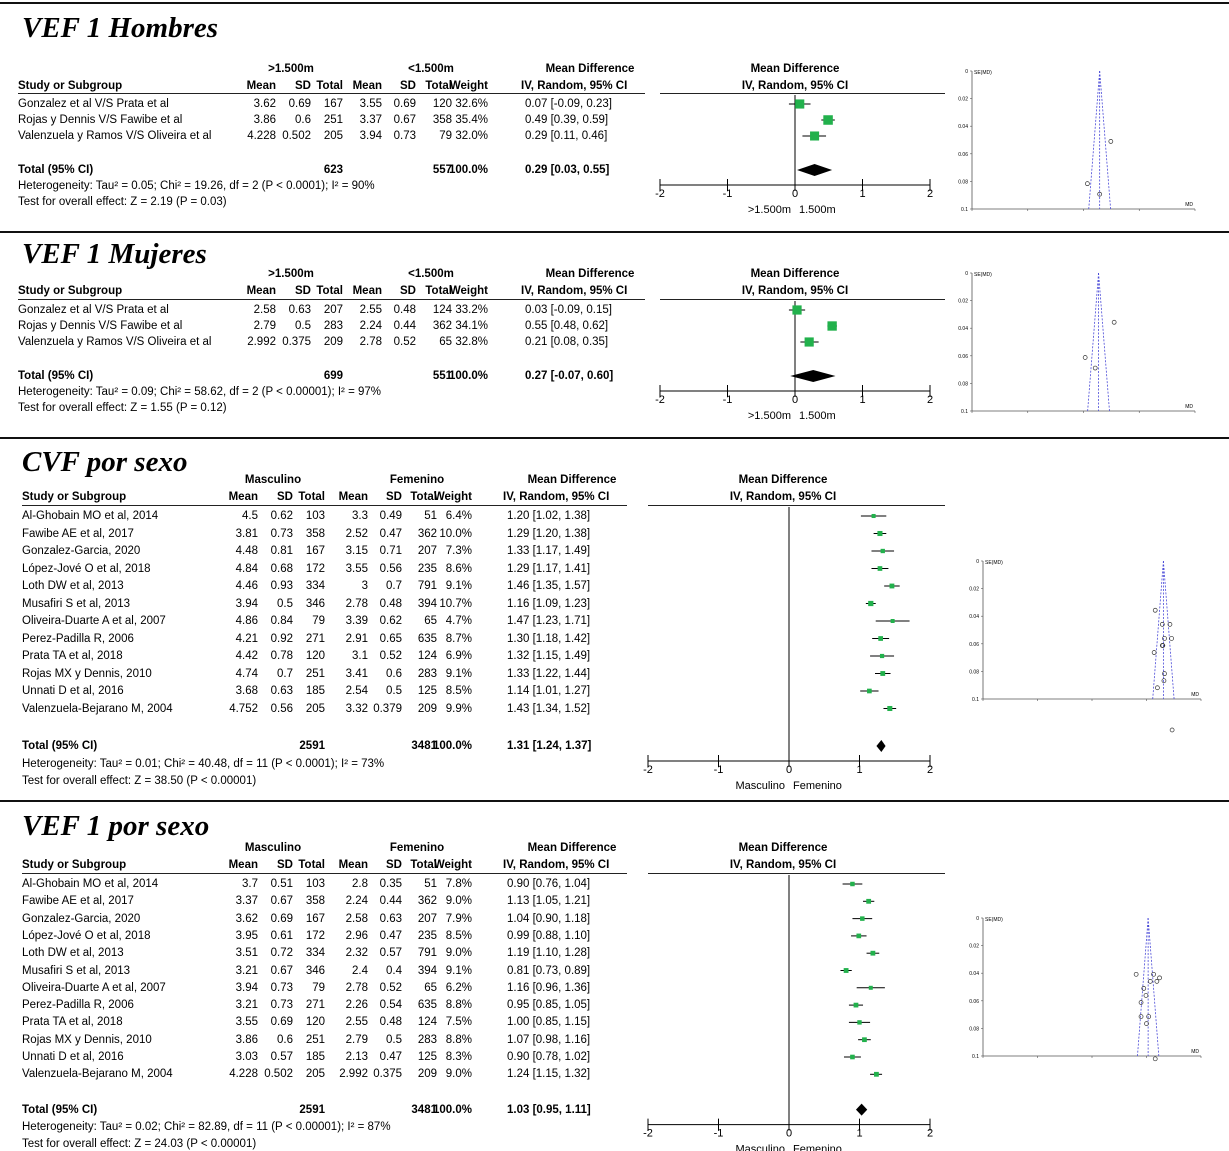 Image resolution: width=1229 pixels, height=1151 pixels. What do you see at coordinates (427, 708) in the screenshot?
I see `row-n2: 209` at bounding box center [427, 708].